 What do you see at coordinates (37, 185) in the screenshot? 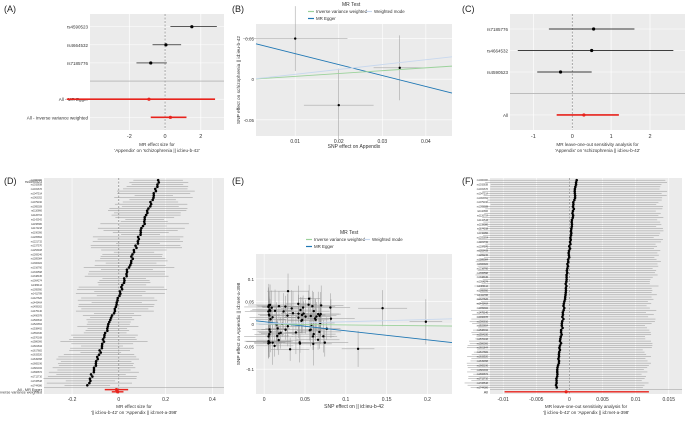
I see `y-tick-label: rs1015838` at bounding box center [37, 185].